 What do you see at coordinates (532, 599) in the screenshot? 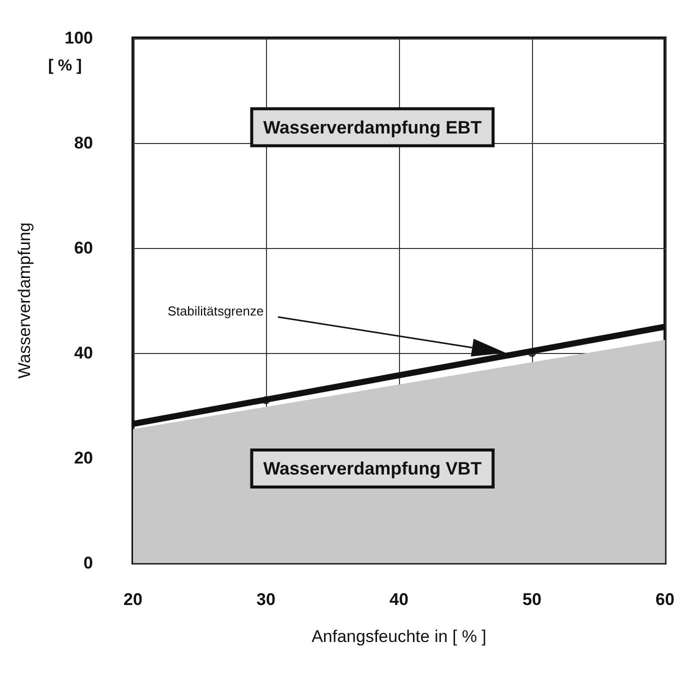
I see `x-tick-label: 50` at bounding box center [532, 599].